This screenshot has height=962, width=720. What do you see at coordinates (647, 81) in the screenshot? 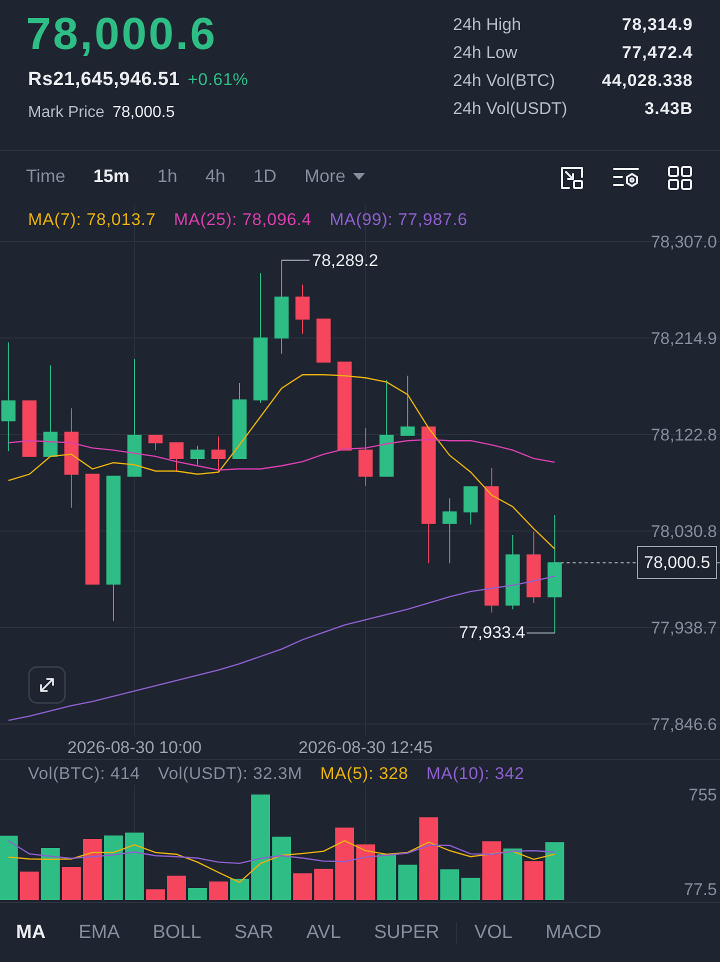
I see `text: 44,028.338` at bounding box center [647, 81].